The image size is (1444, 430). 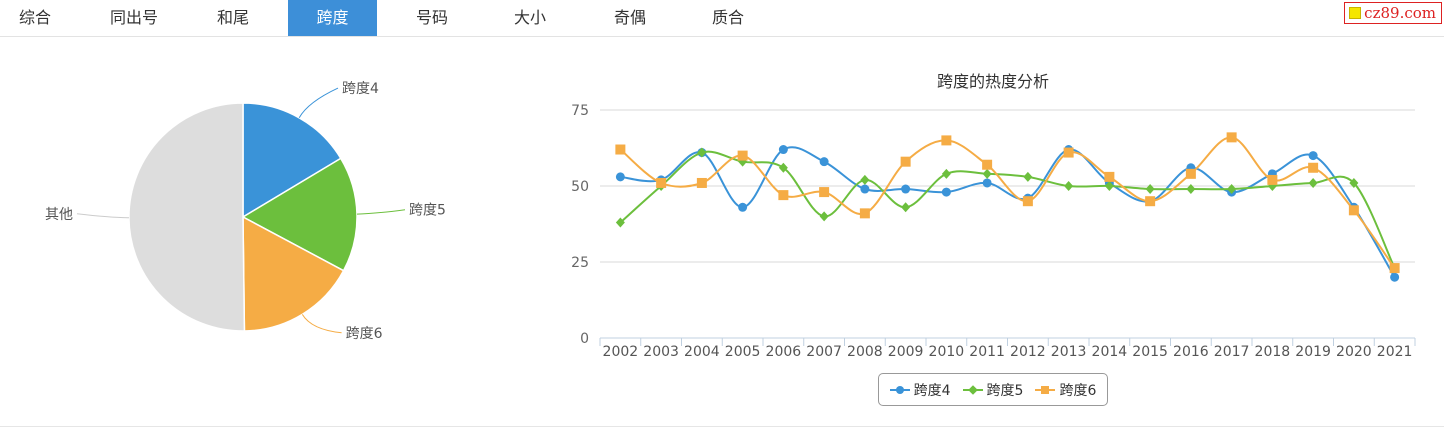 What do you see at coordinates (932, 390) in the screenshot?
I see `legend-label: 跨度4` at bounding box center [932, 390].